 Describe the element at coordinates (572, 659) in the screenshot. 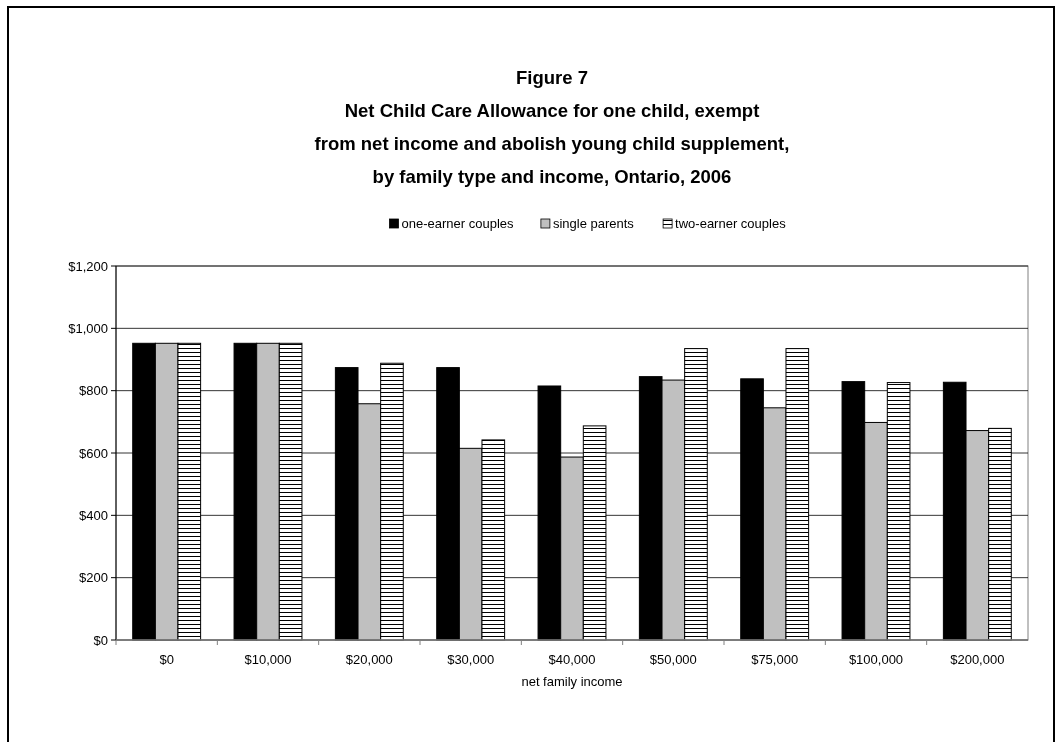

I see `x-tick-label: $40,000` at that location.